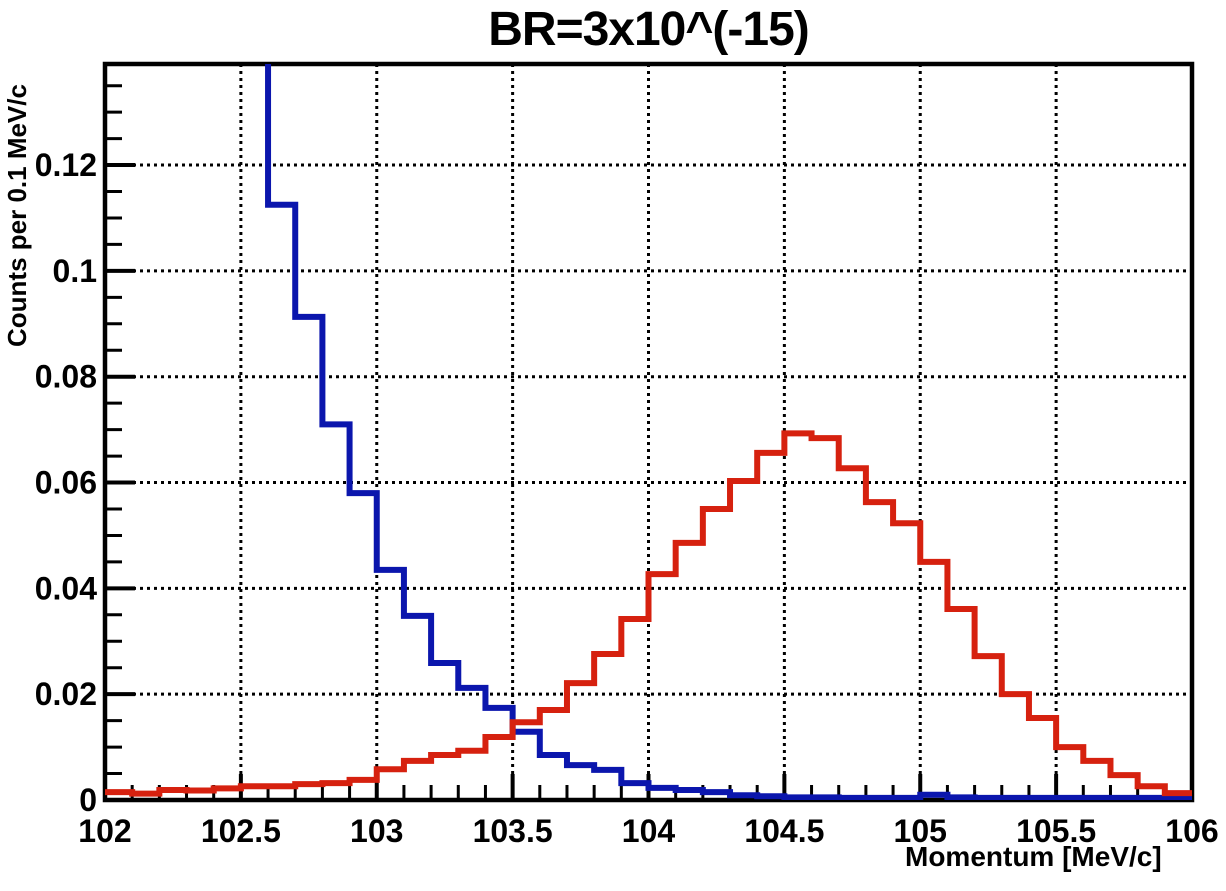 The image size is (1226, 891). I want to click on y-tick-label: 0.04, so click(66, 588).